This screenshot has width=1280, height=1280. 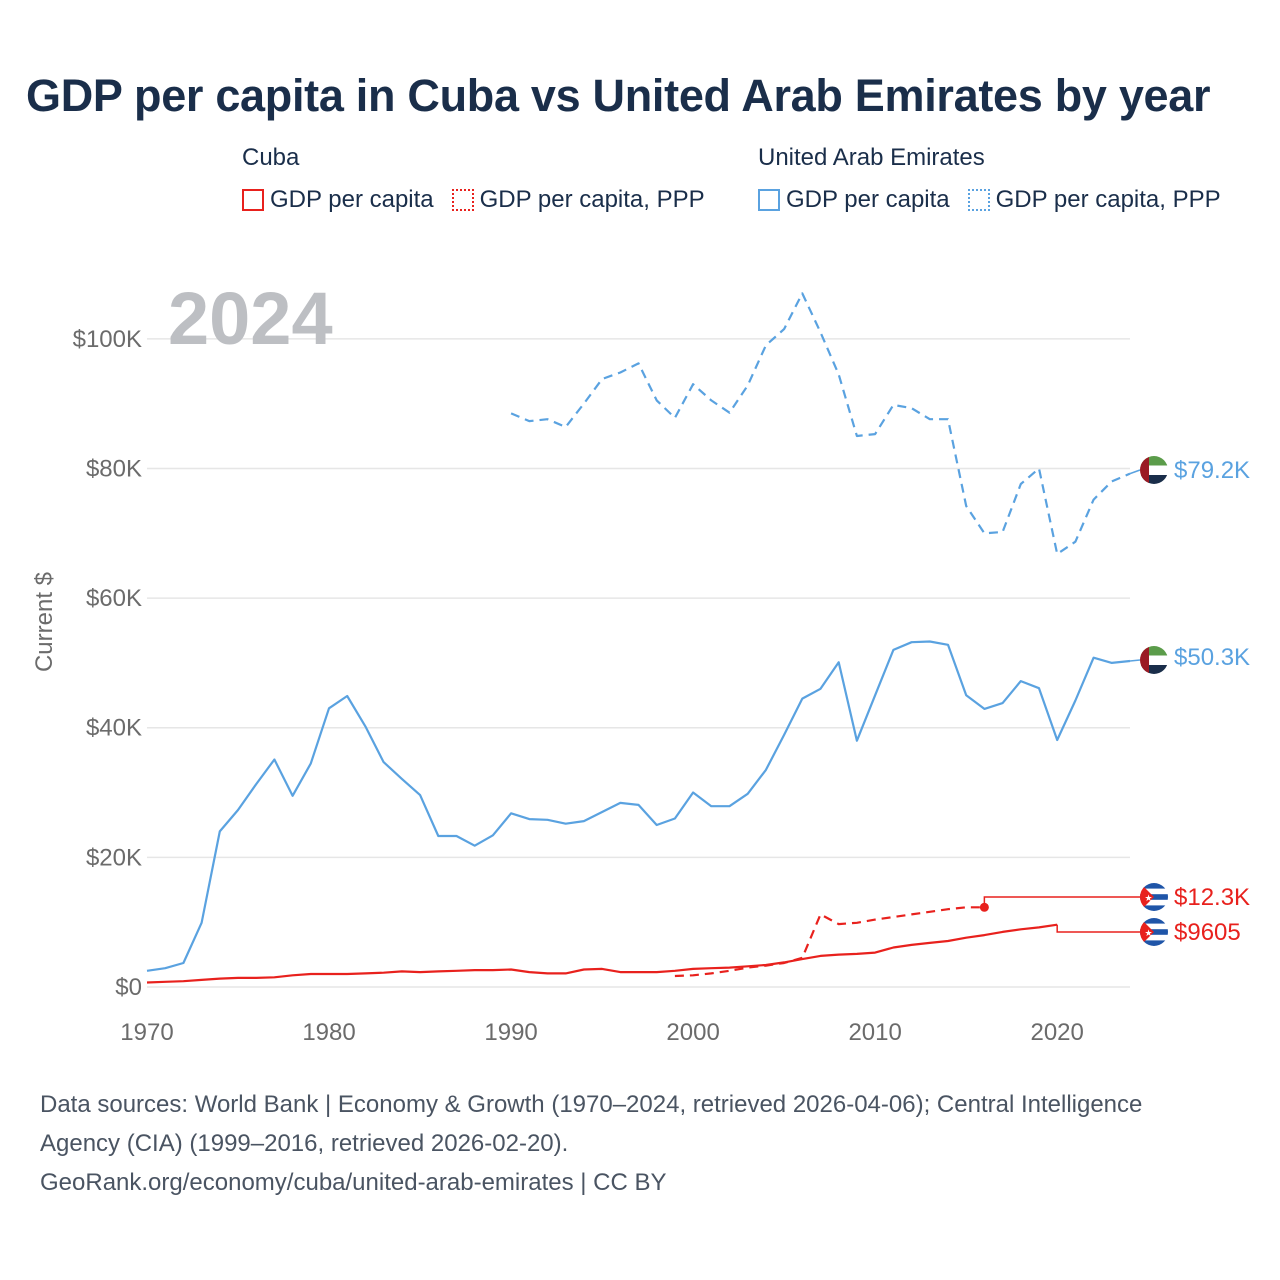 I want to click on end-label-uae-gdp: $50.3K, so click(x=1212, y=657).